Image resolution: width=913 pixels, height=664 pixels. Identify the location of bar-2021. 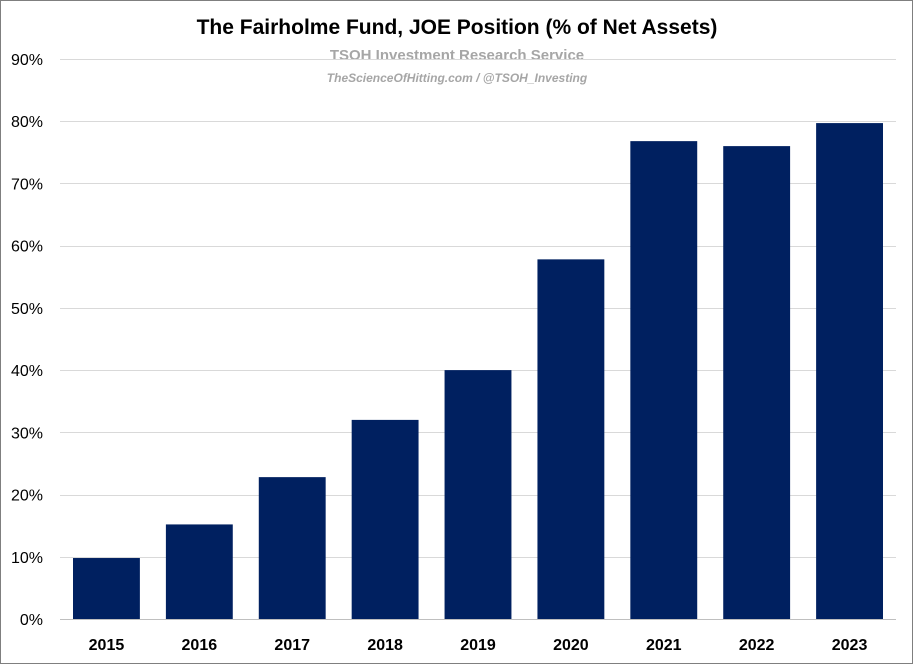
(664, 380).